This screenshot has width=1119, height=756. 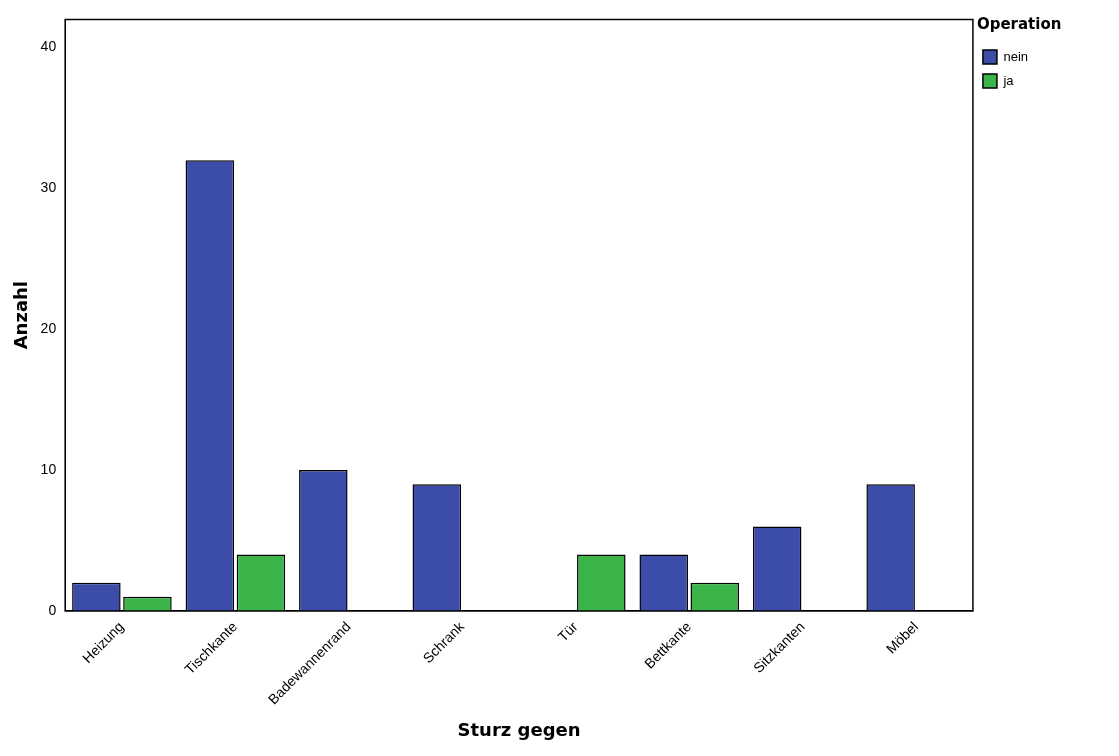 I want to click on y-tick-label: 10, so click(x=48, y=468).